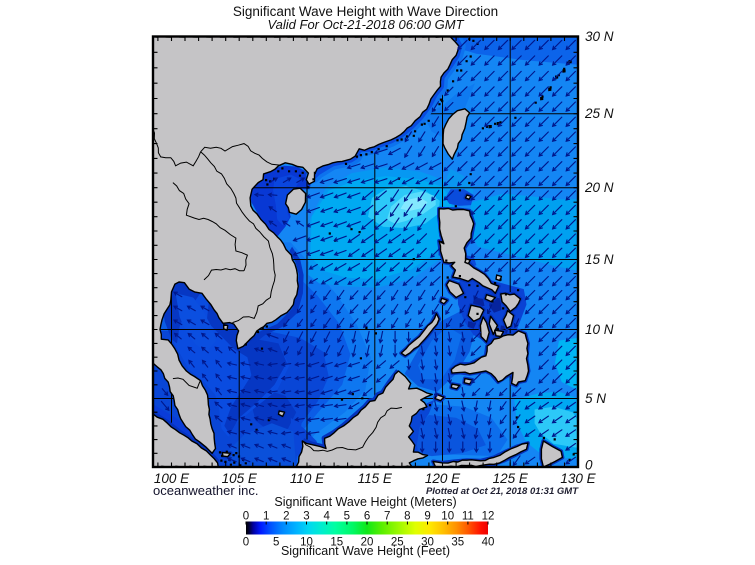 The image size is (755, 565). Describe the element at coordinates (599, 187) in the screenshot. I see `svg-text: 20 N` at that location.